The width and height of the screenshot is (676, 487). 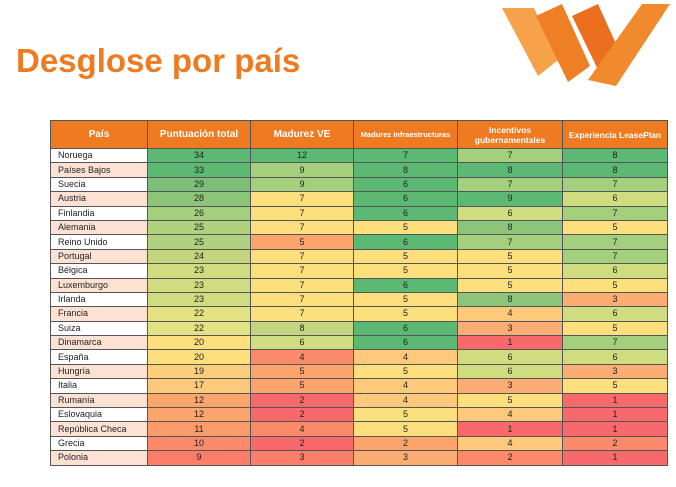 I want to click on table-row: Irlanda 23 7 5 8 3, so click(x=359, y=299).